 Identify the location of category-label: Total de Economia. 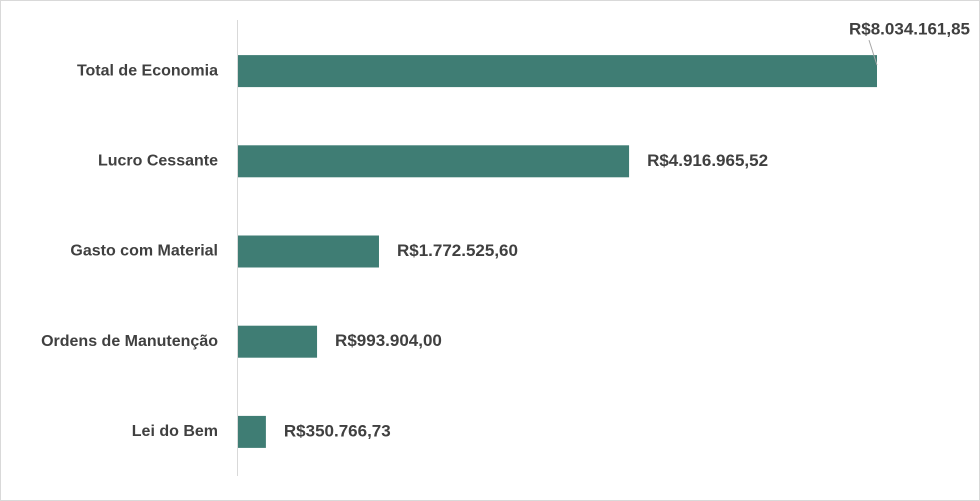
(147, 70).